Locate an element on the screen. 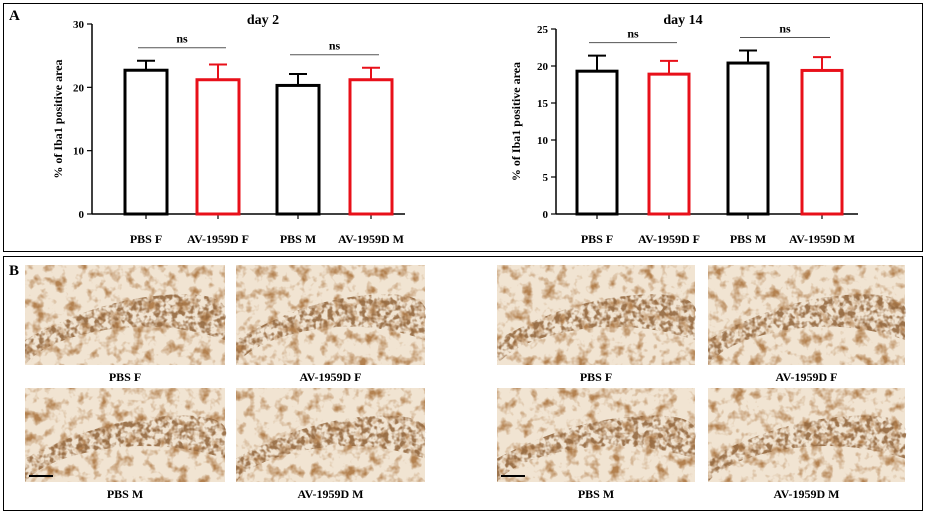 Image resolution: width=927 pixels, height=520 pixels. y-tick-label: 5 is located at coordinates (546, 178).